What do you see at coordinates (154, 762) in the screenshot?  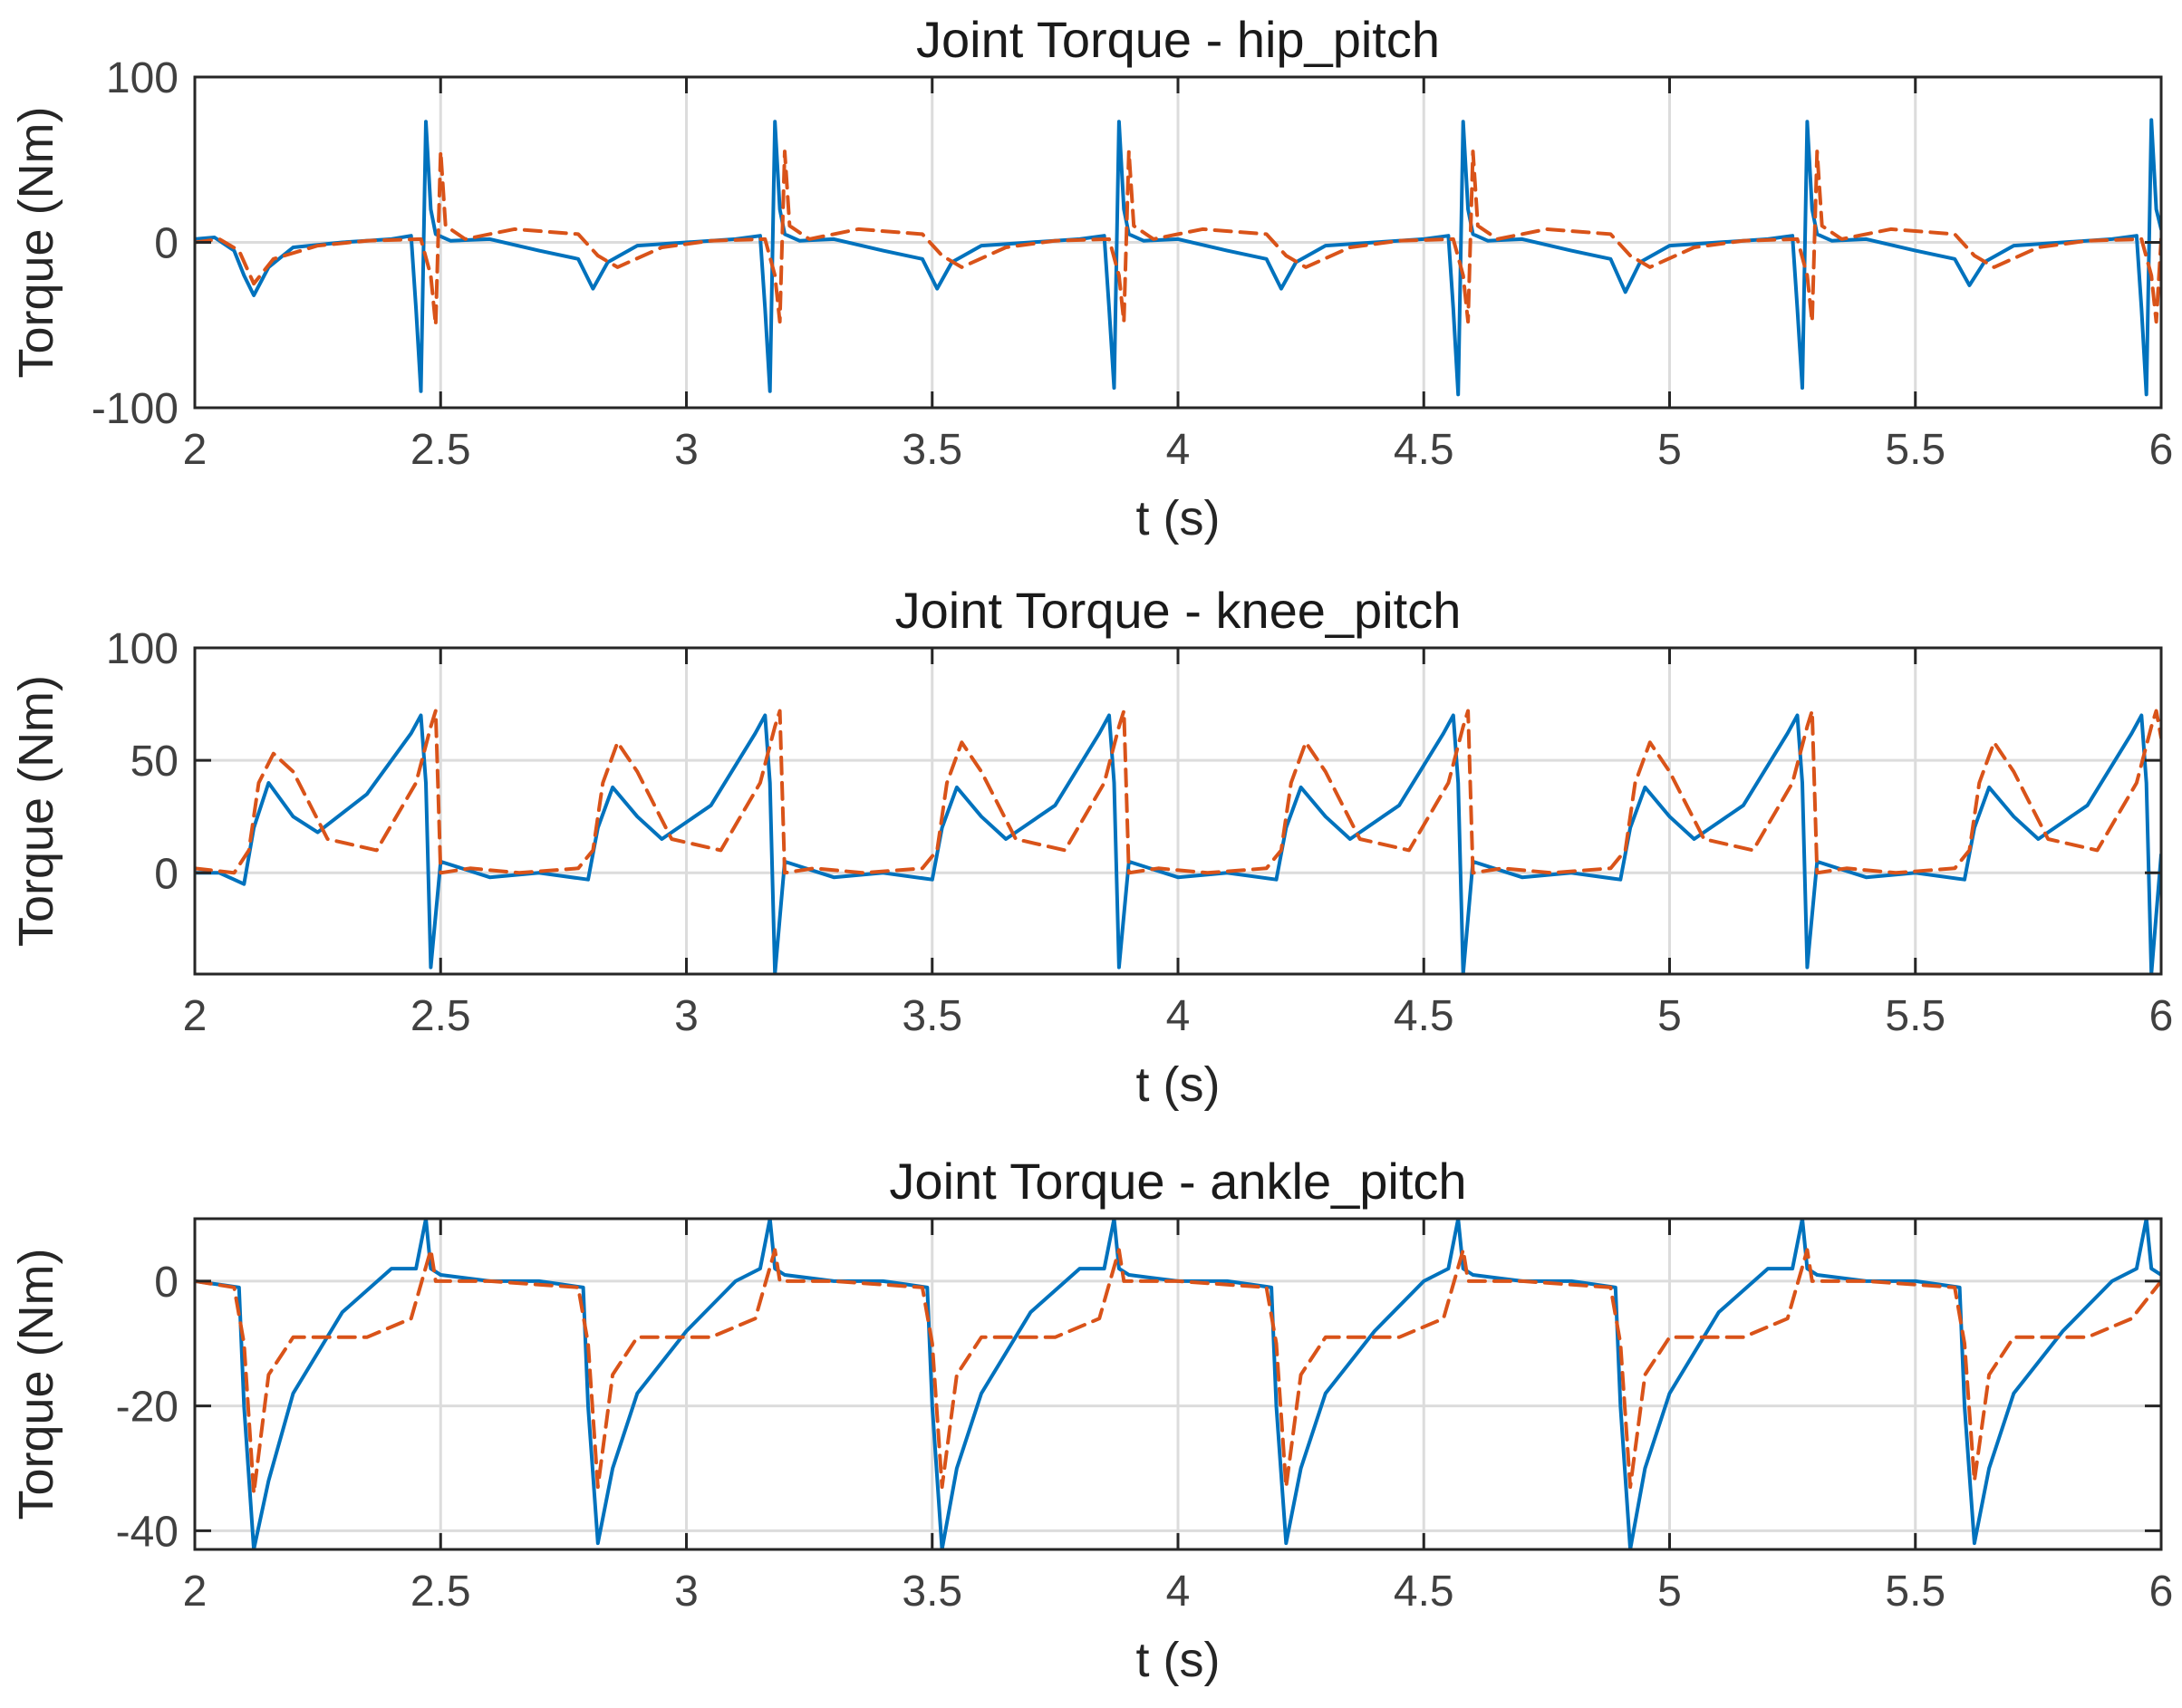 I see `y-tick-label: 50` at bounding box center [154, 762].